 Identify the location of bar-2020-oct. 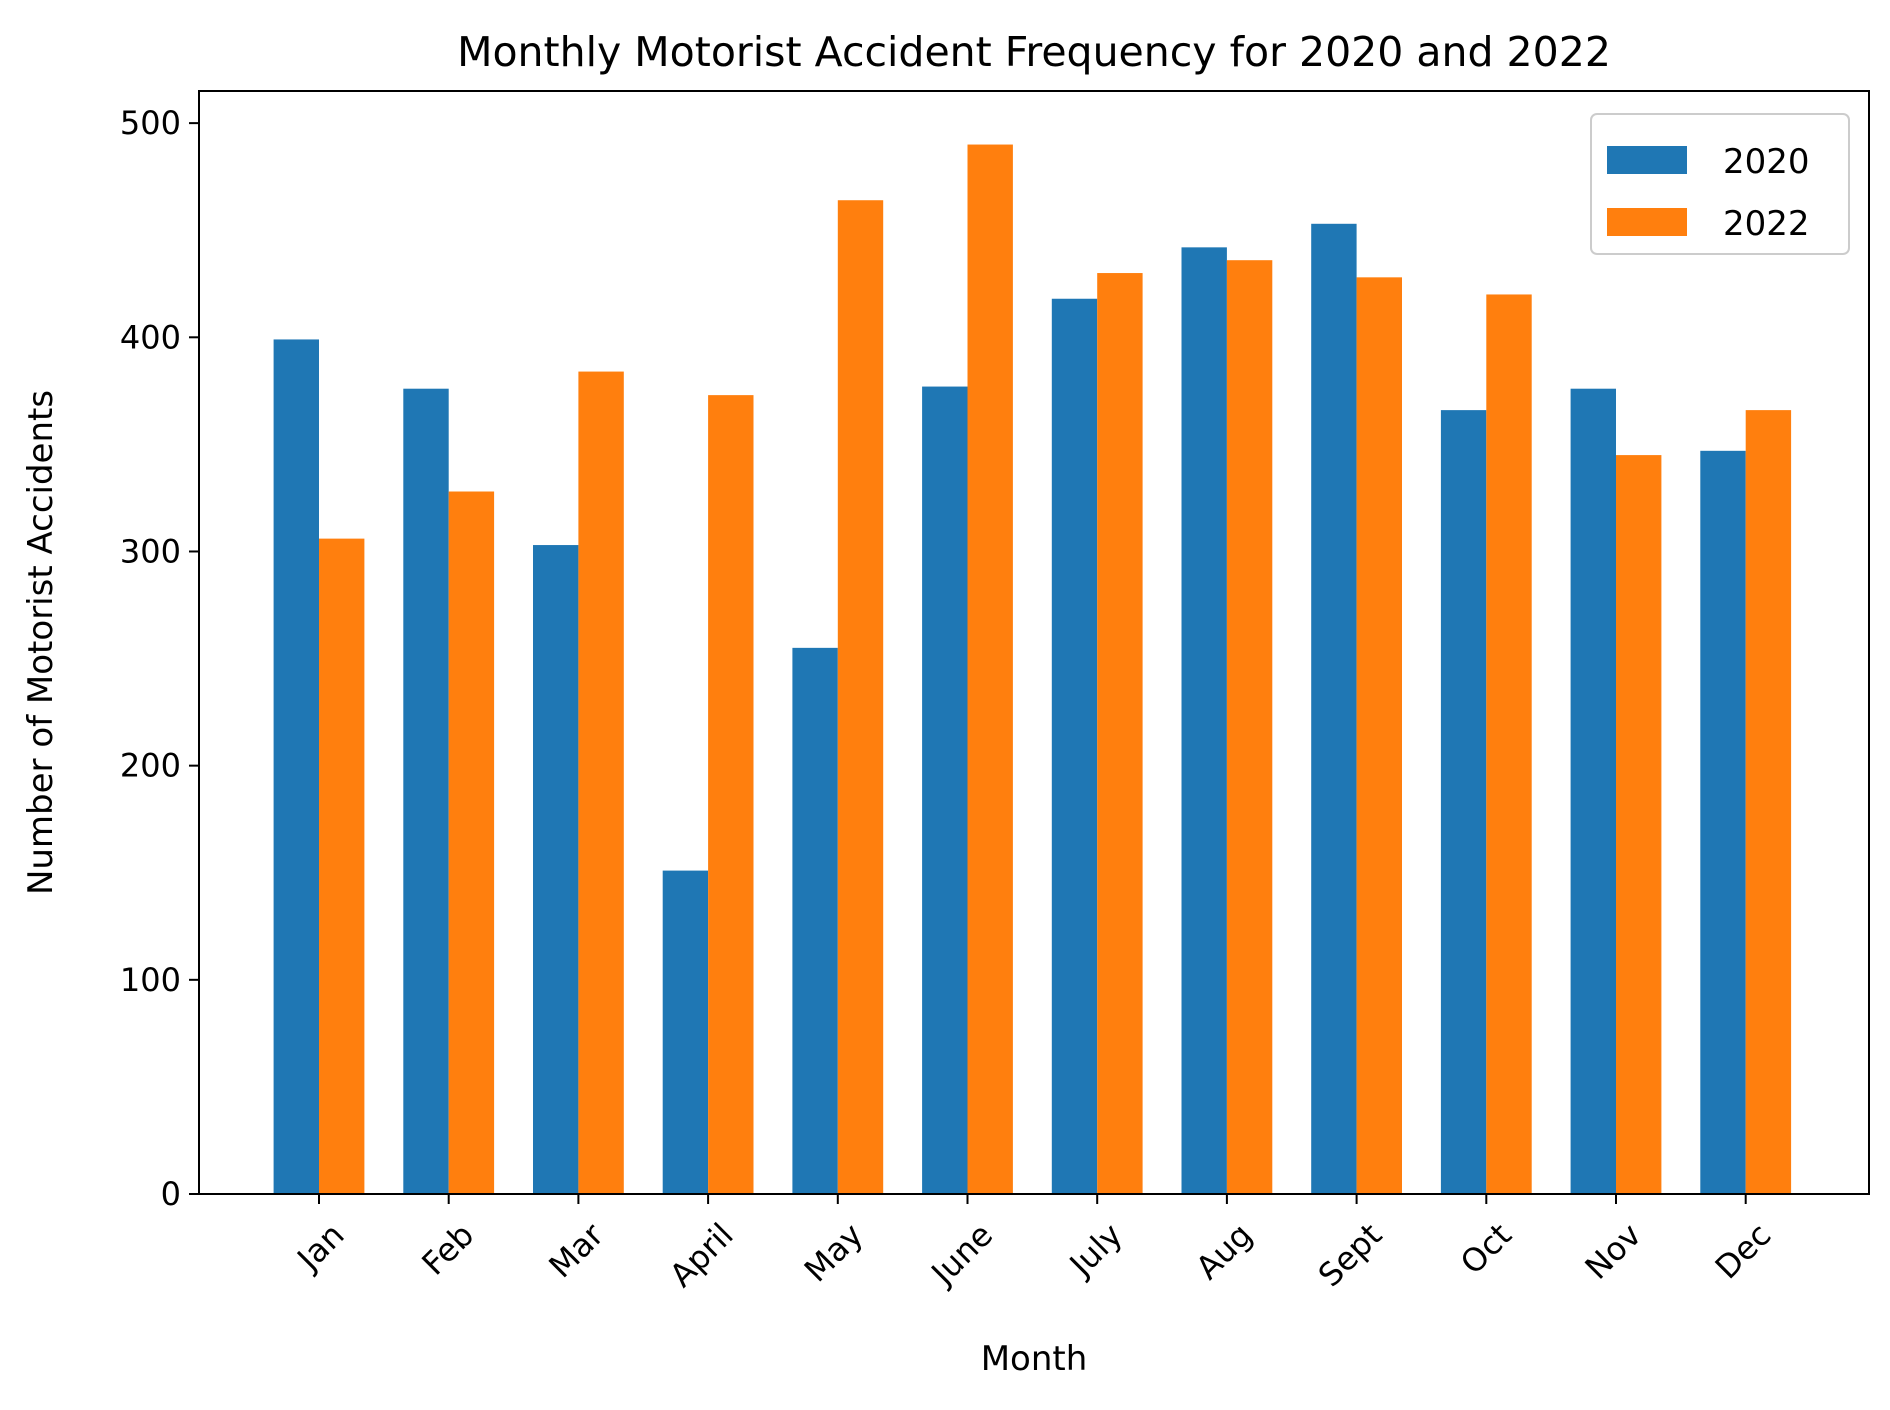
(1463, 802).